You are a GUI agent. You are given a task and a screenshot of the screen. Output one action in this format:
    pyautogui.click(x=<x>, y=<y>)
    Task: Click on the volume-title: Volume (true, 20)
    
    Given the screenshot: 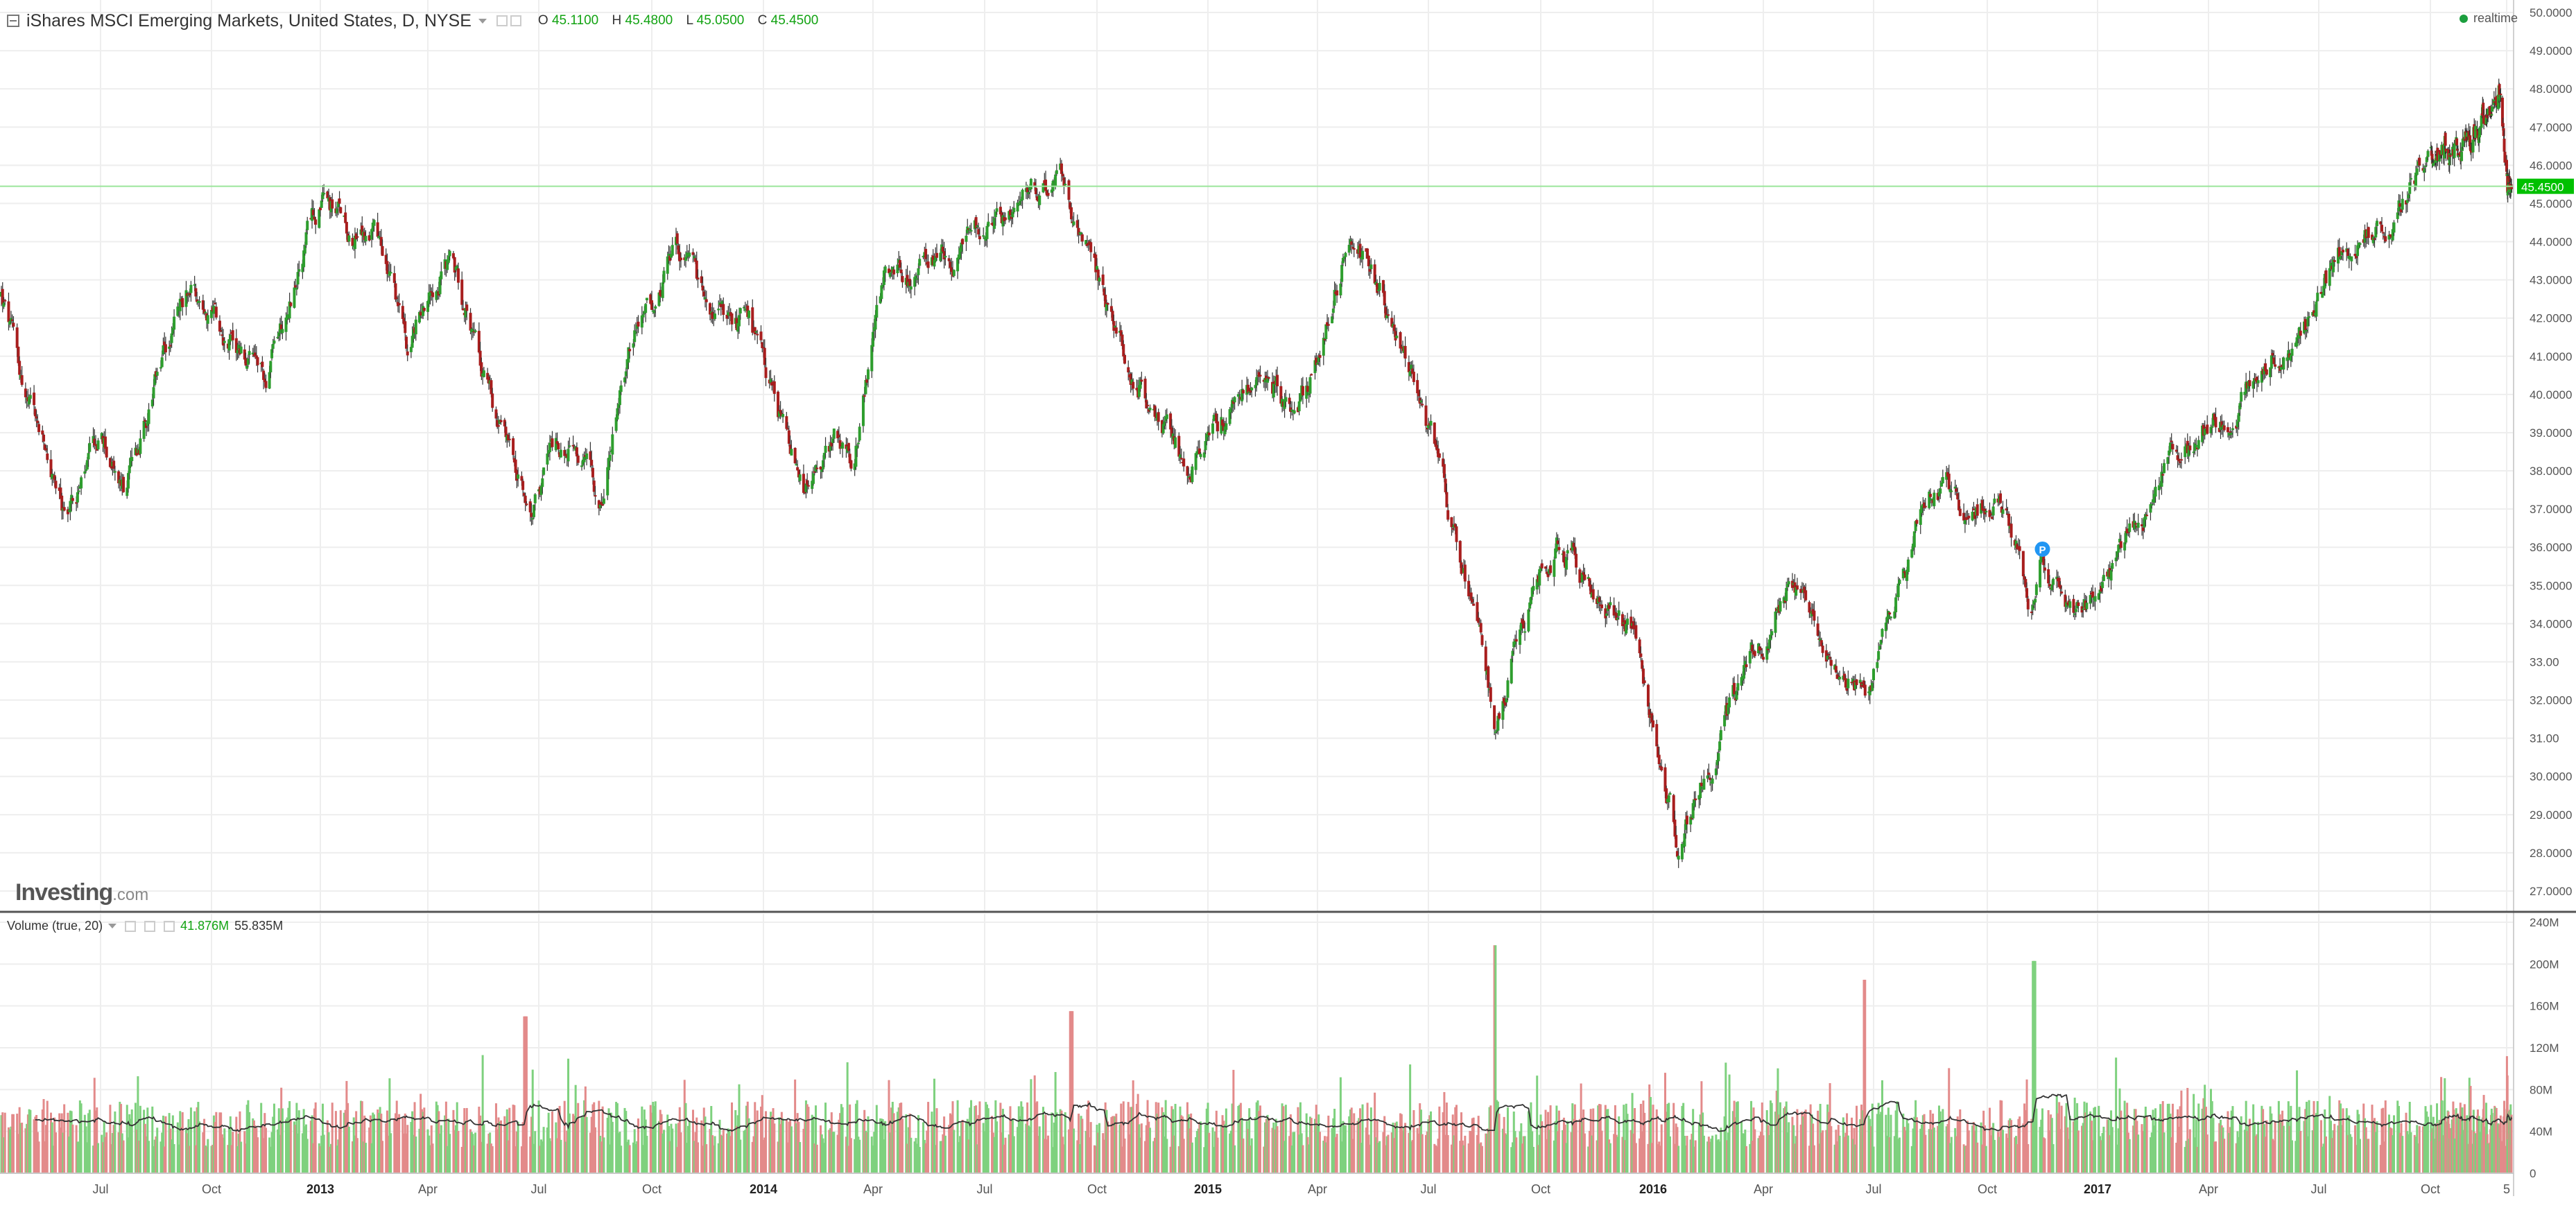 What is the action you would take?
    pyautogui.click(x=55, y=926)
    